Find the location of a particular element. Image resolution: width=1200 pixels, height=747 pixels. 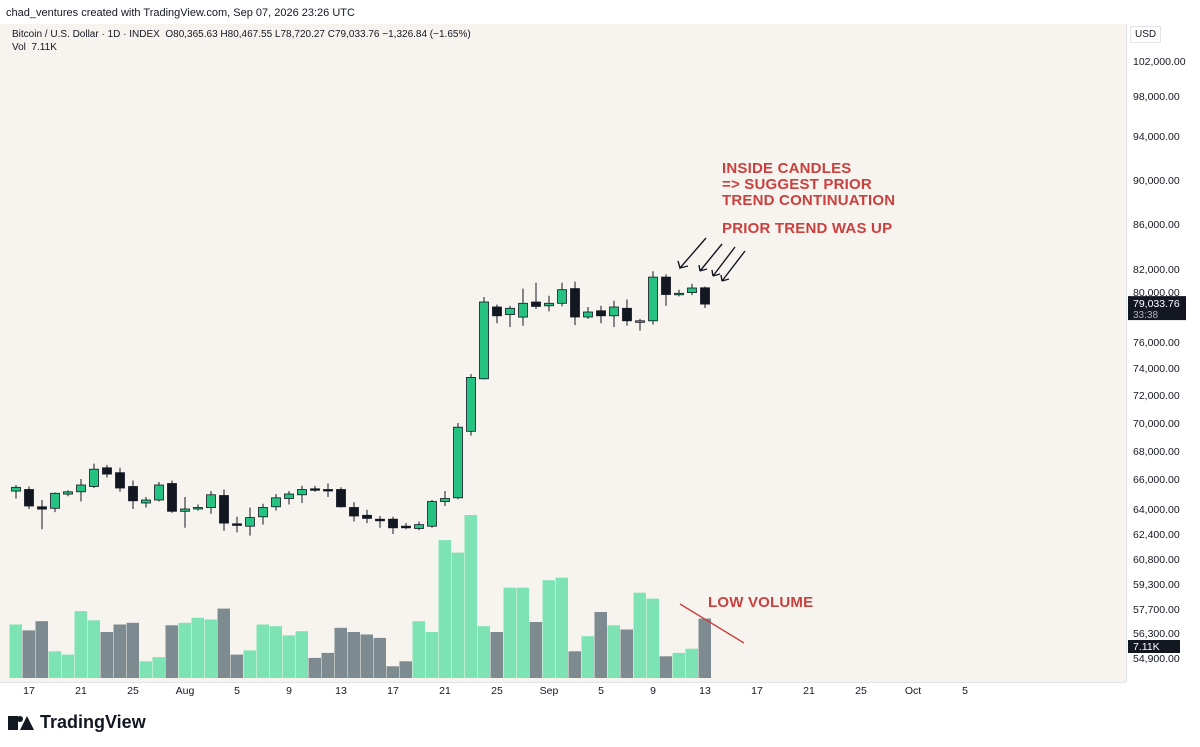

tradingview-logo-icon is located at coordinates (21, 722).